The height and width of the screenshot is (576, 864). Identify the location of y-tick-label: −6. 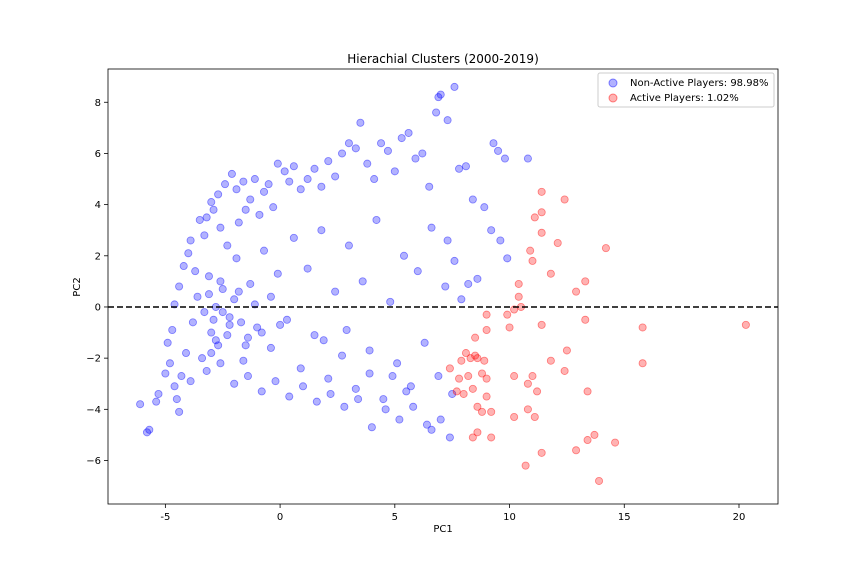
(93, 461).